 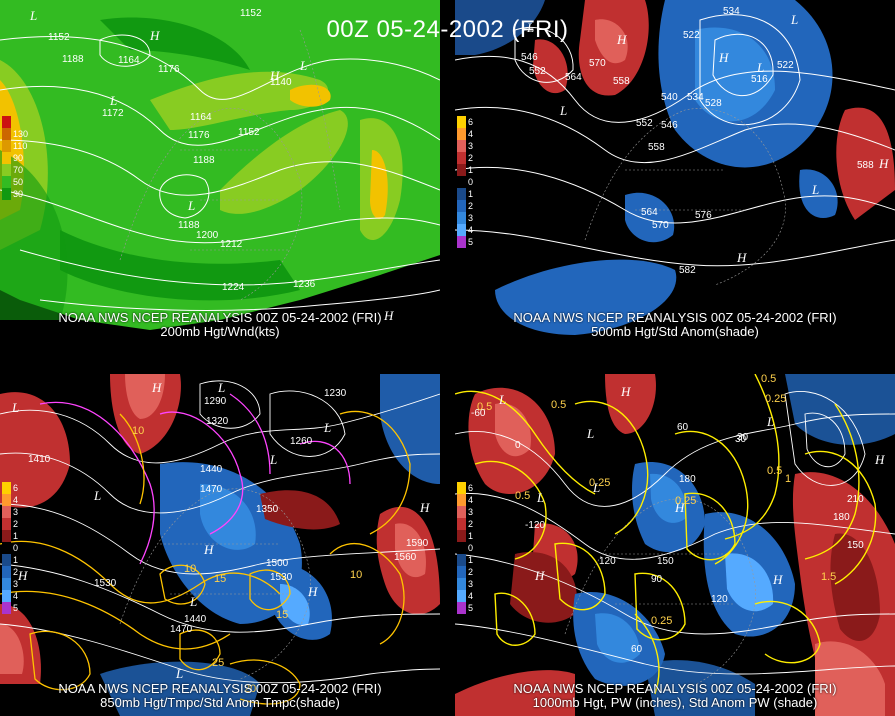 I want to click on contour-label: 1236, so click(x=304, y=284).